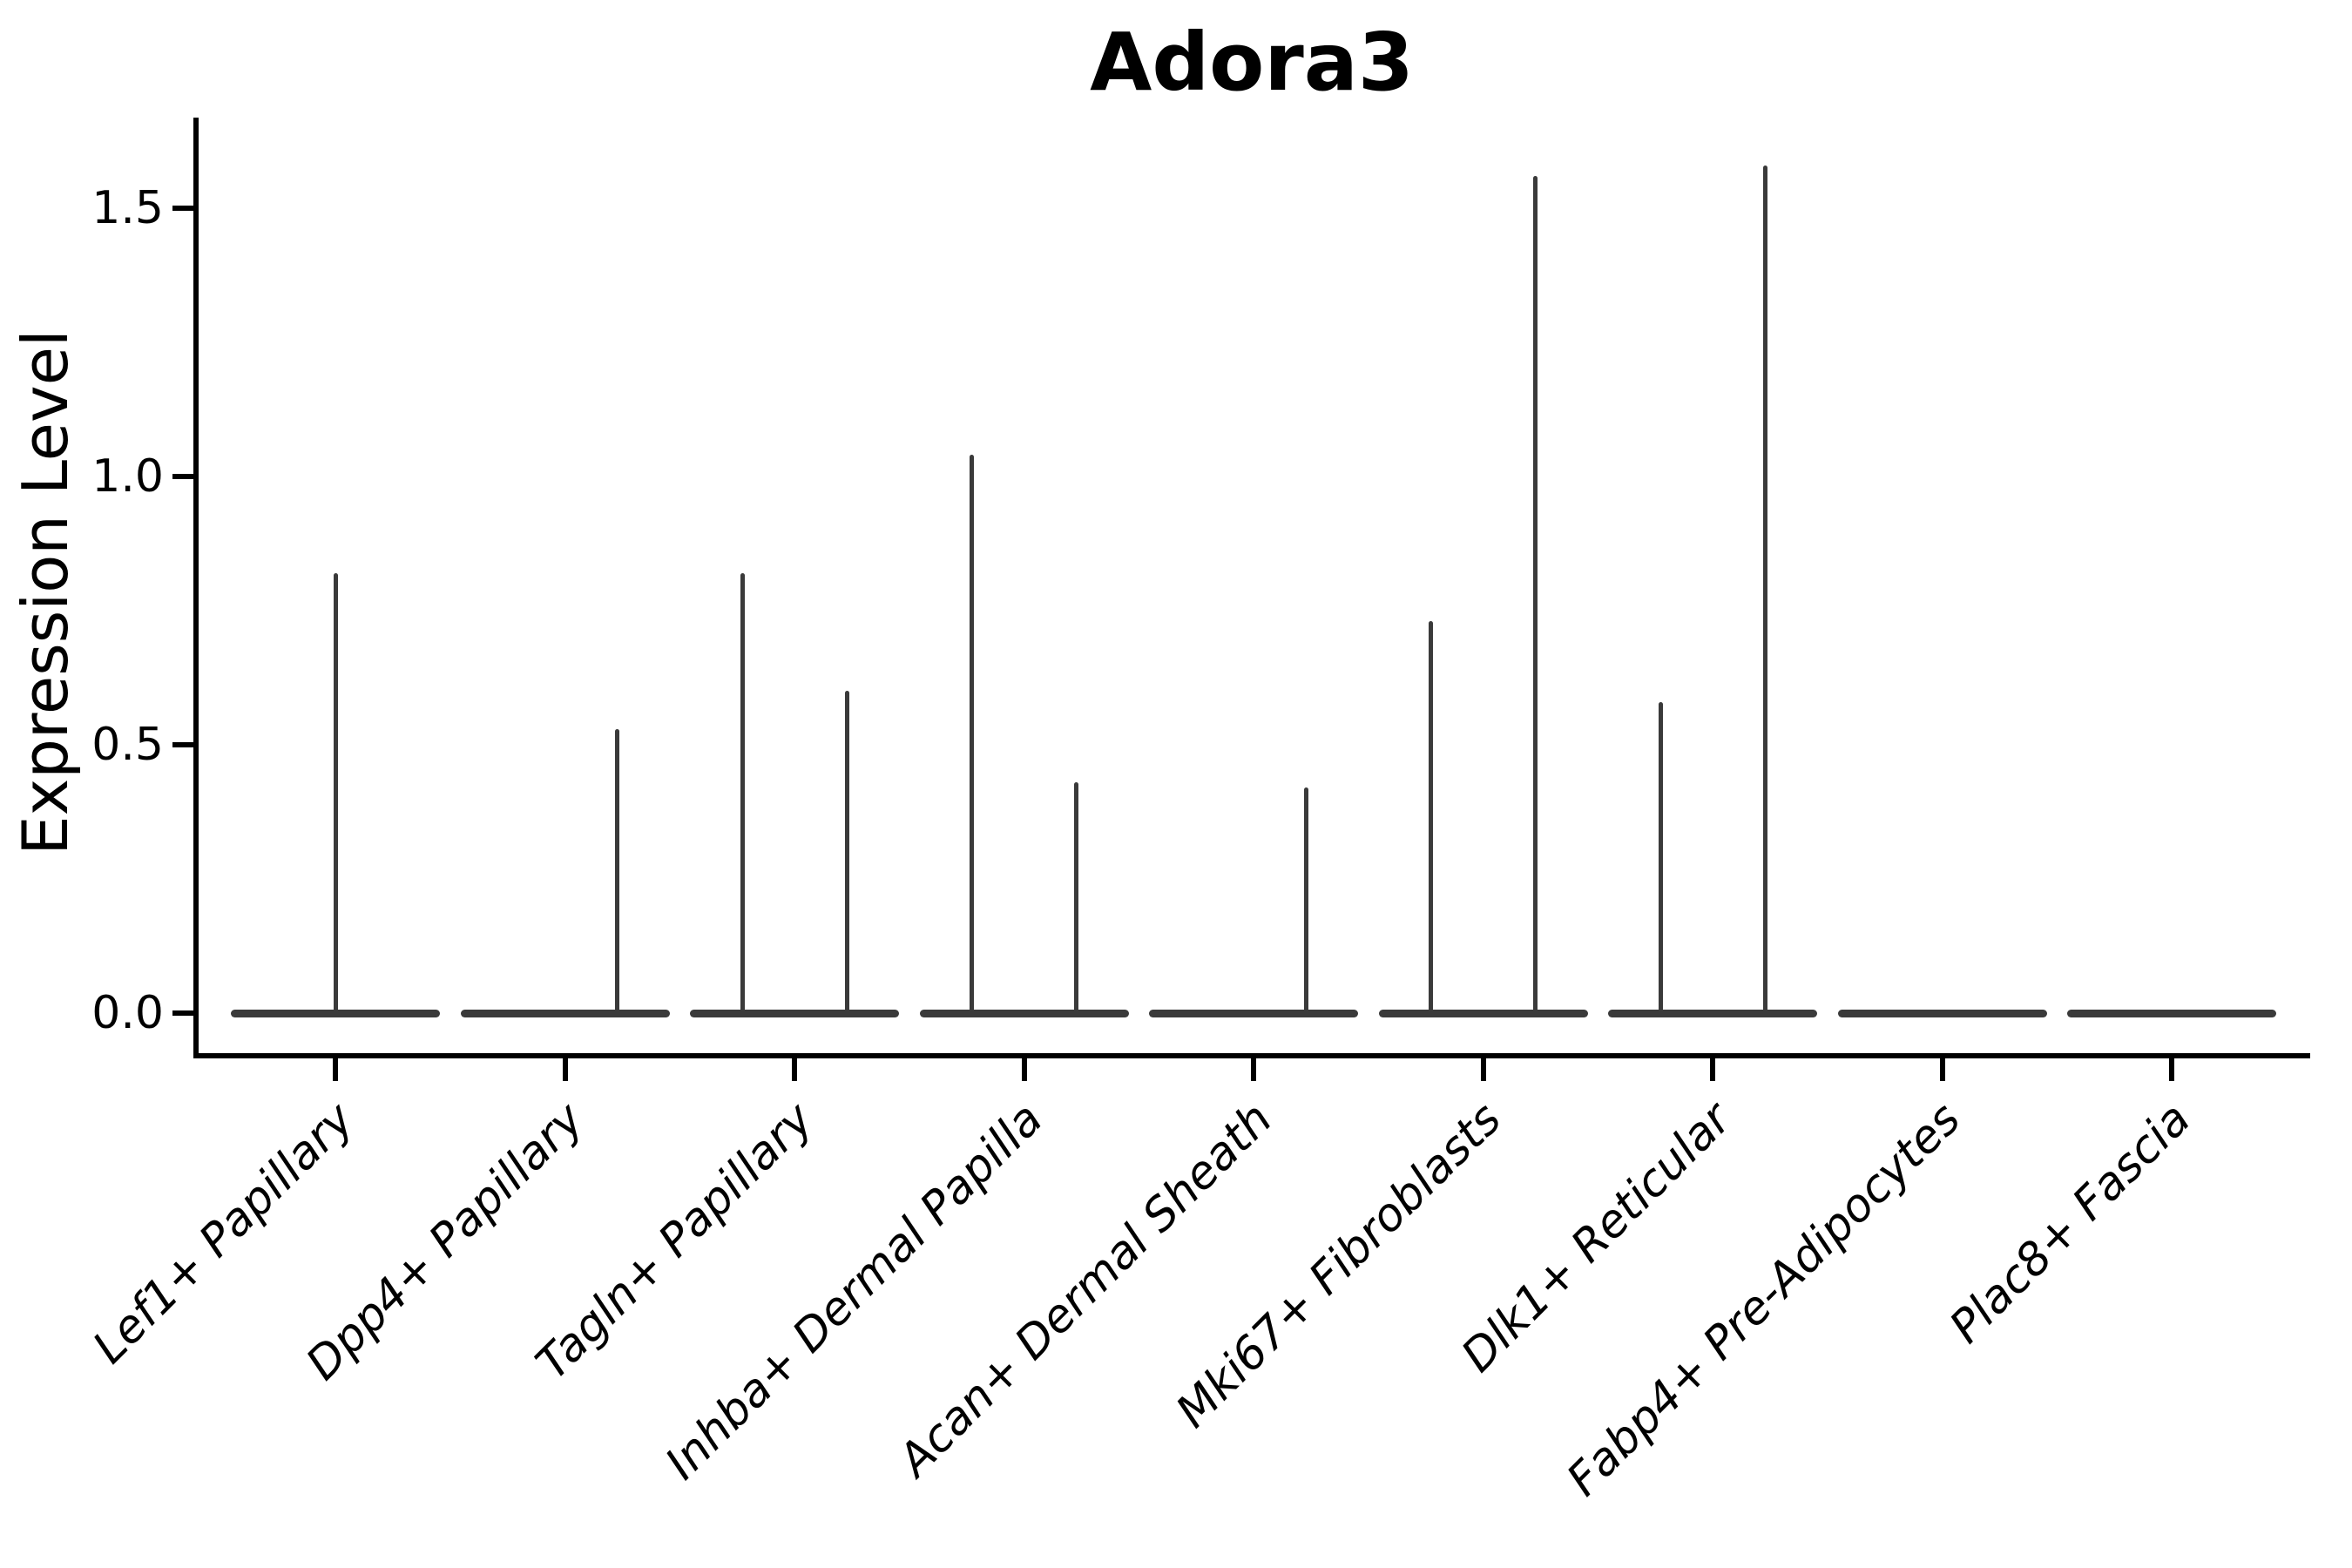 This screenshot has width=2352, height=1568. I want to click on y-axis-tick-label: 0.0, so click(127, 1013).